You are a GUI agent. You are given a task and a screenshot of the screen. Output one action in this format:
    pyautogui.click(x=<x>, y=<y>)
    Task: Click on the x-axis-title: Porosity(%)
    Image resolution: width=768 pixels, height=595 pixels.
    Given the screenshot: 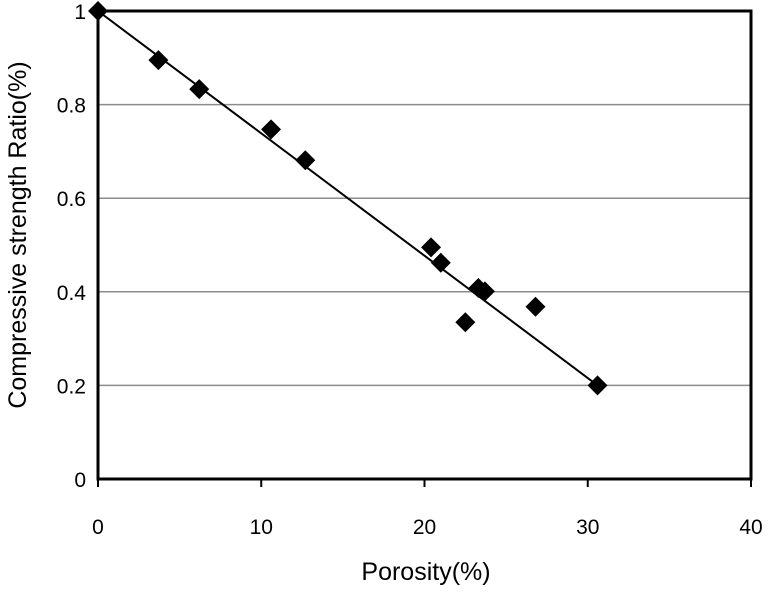 What is the action you would take?
    pyautogui.click(x=425, y=572)
    